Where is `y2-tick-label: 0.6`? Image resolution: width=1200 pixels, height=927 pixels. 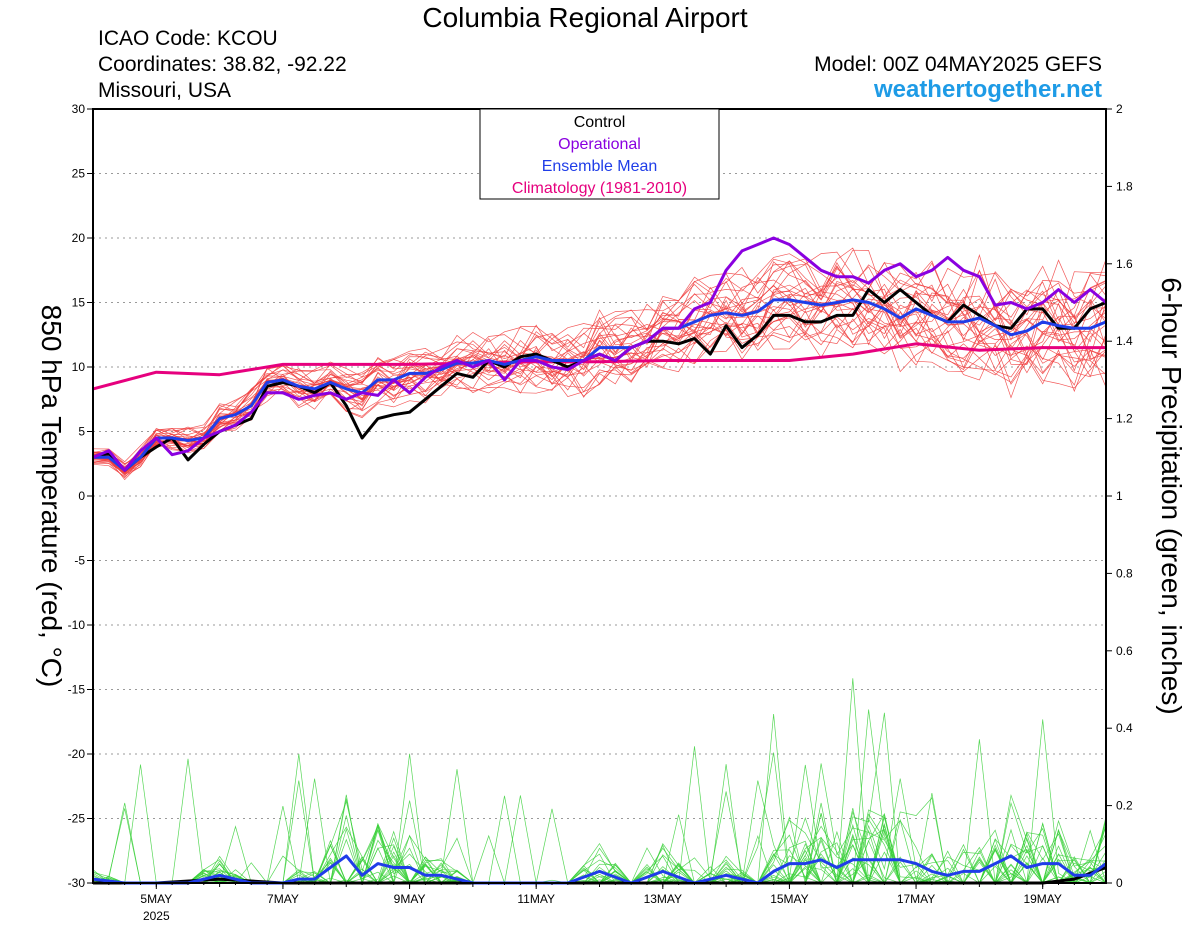 y2-tick-label: 0.6 is located at coordinates (1124, 651).